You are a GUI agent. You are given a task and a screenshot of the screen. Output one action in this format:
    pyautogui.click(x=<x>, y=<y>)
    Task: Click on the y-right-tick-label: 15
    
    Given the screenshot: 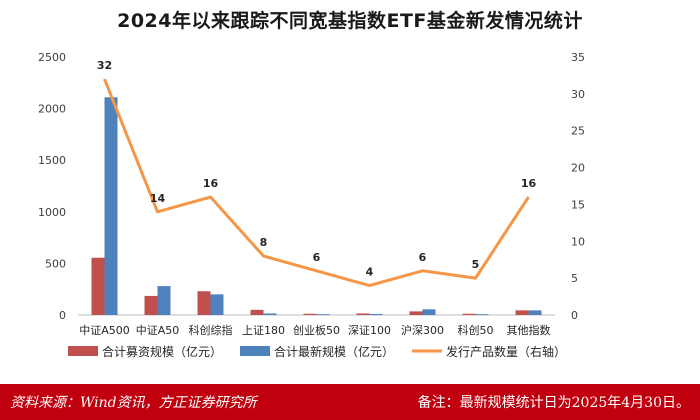 What is the action you would take?
    pyautogui.click(x=578, y=204)
    